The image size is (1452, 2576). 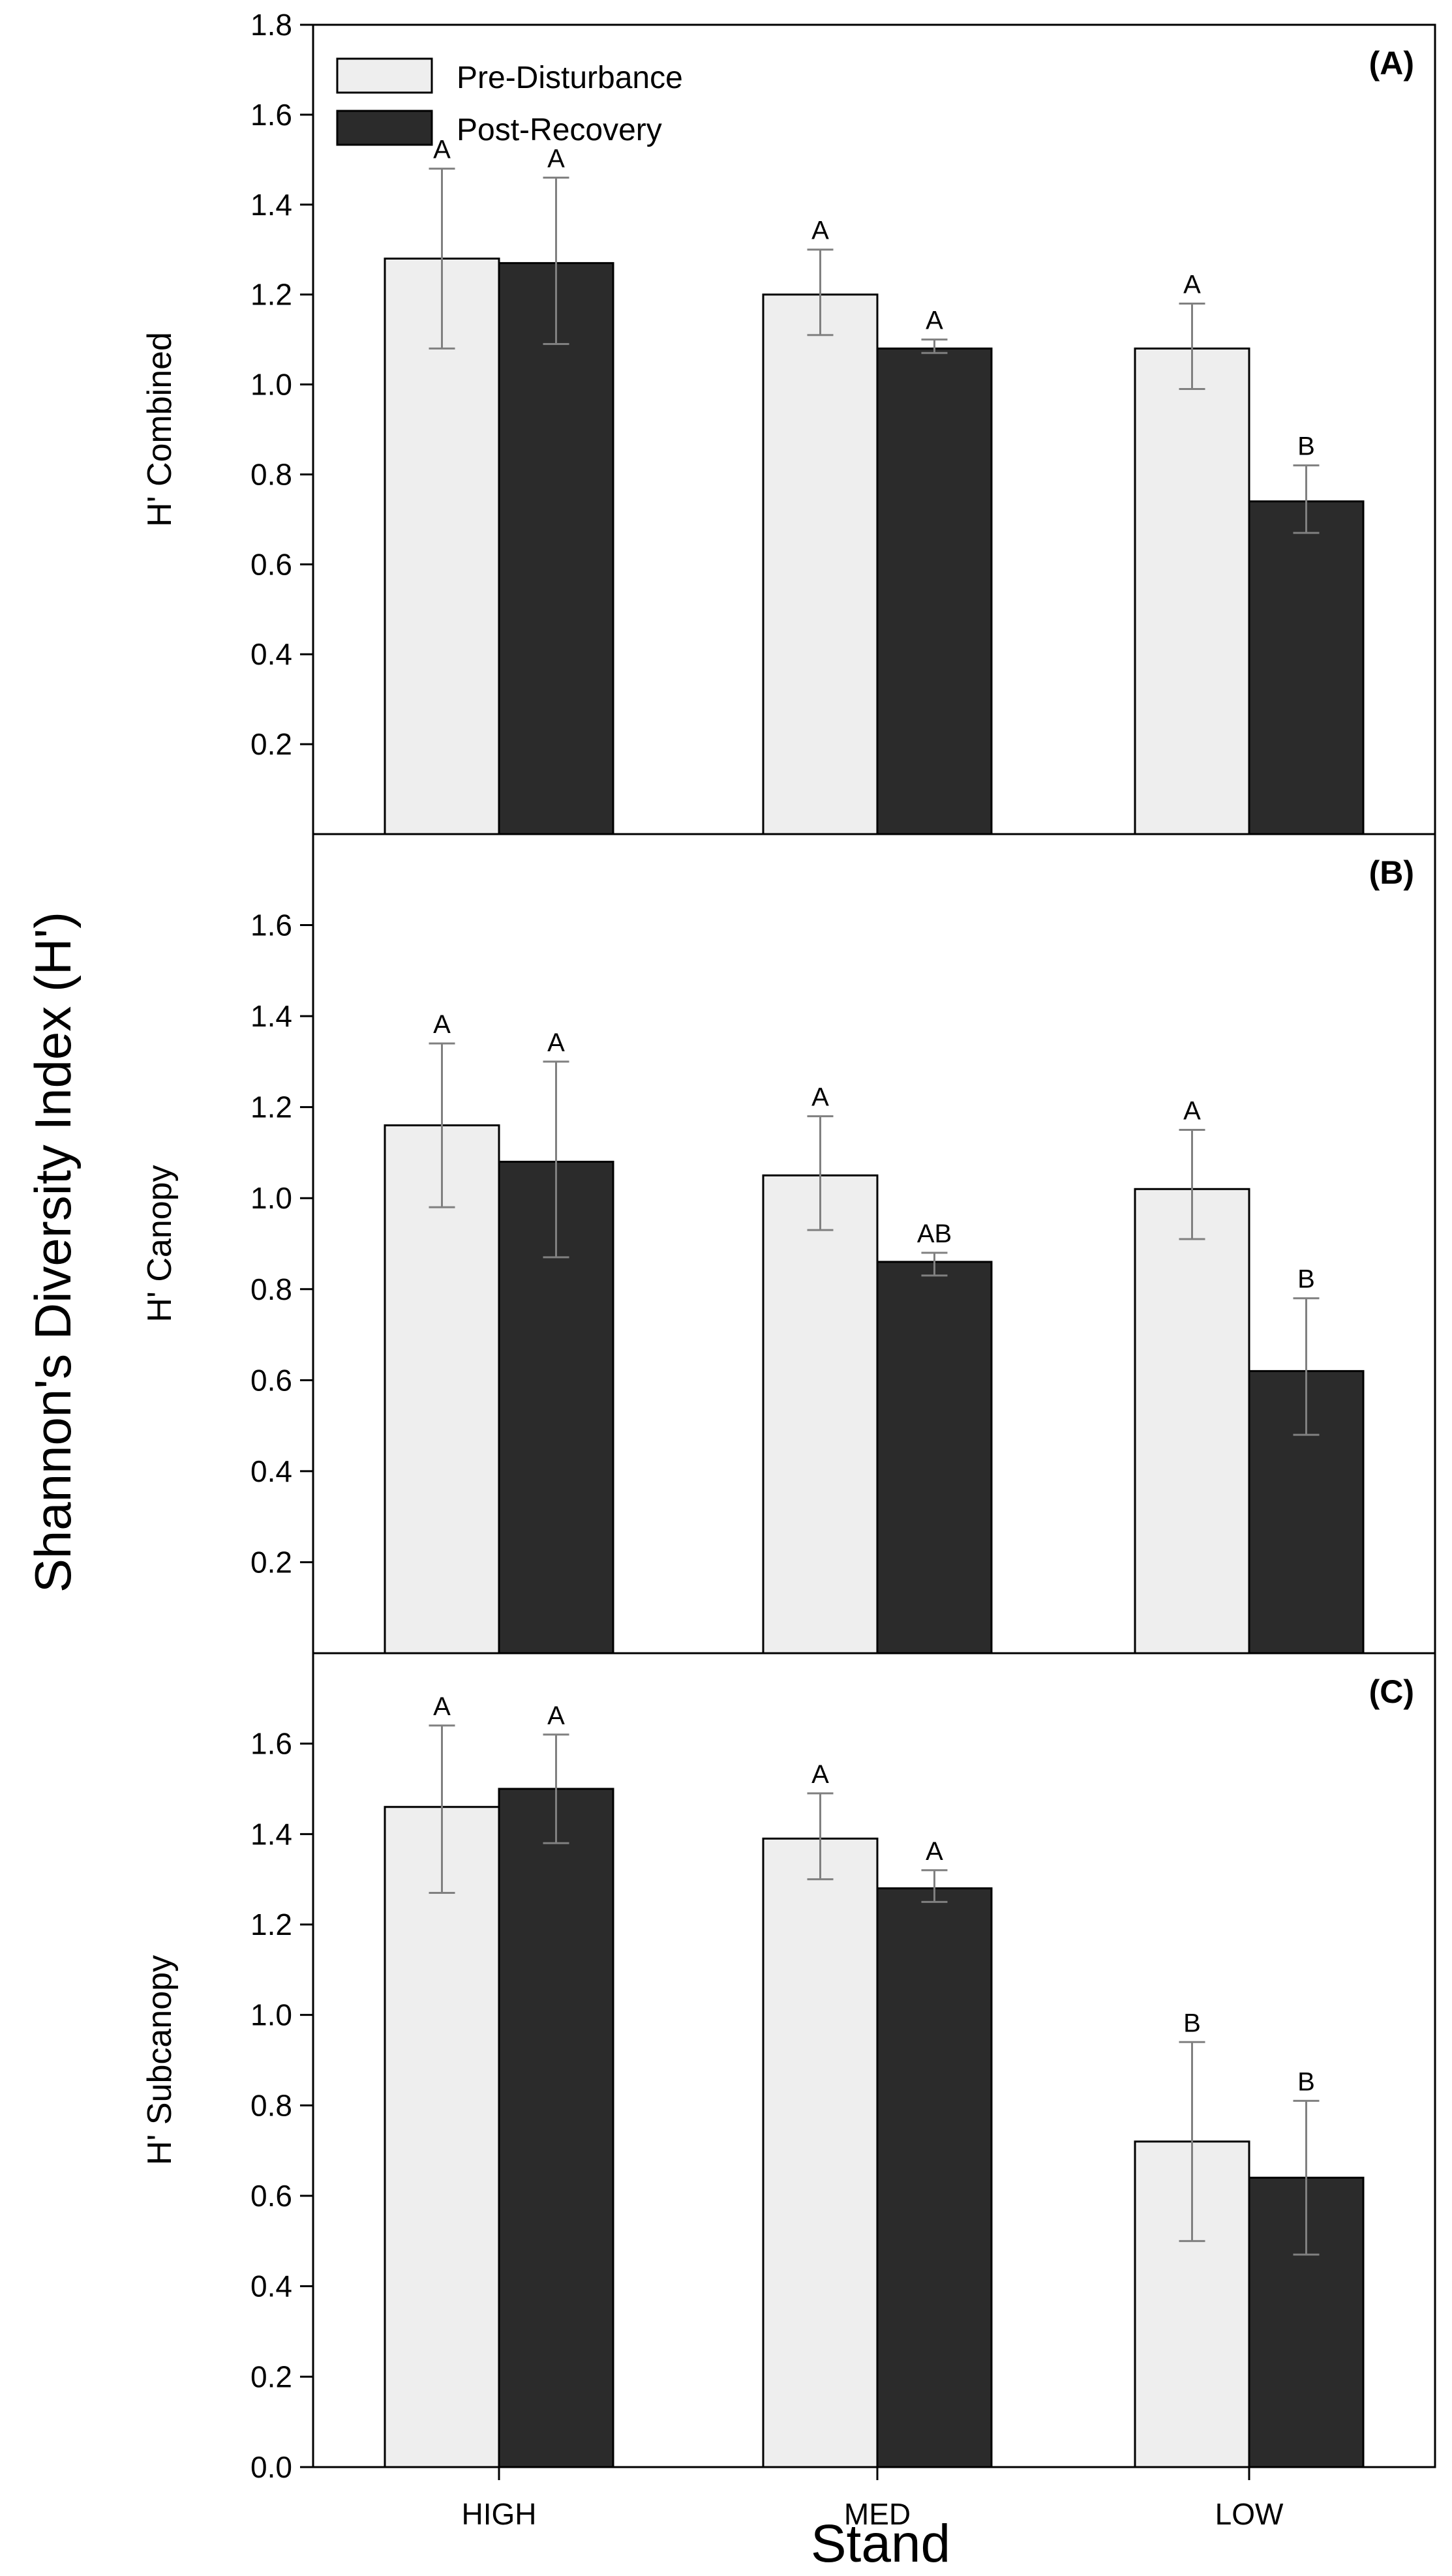 I want to click on legend: Pre-Disturbance Post-Recovery, so click(x=509, y=102).